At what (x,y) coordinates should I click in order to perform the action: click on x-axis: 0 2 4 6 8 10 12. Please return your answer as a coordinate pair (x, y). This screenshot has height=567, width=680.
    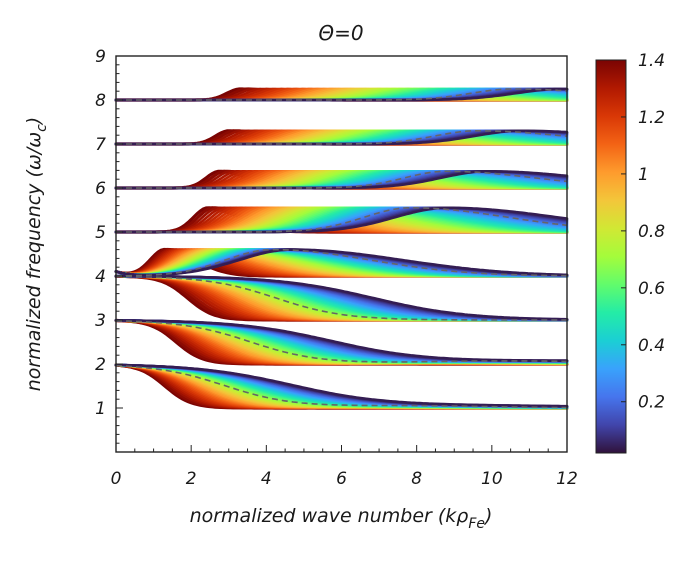
    Looking at the image, I should click on (344, 467).